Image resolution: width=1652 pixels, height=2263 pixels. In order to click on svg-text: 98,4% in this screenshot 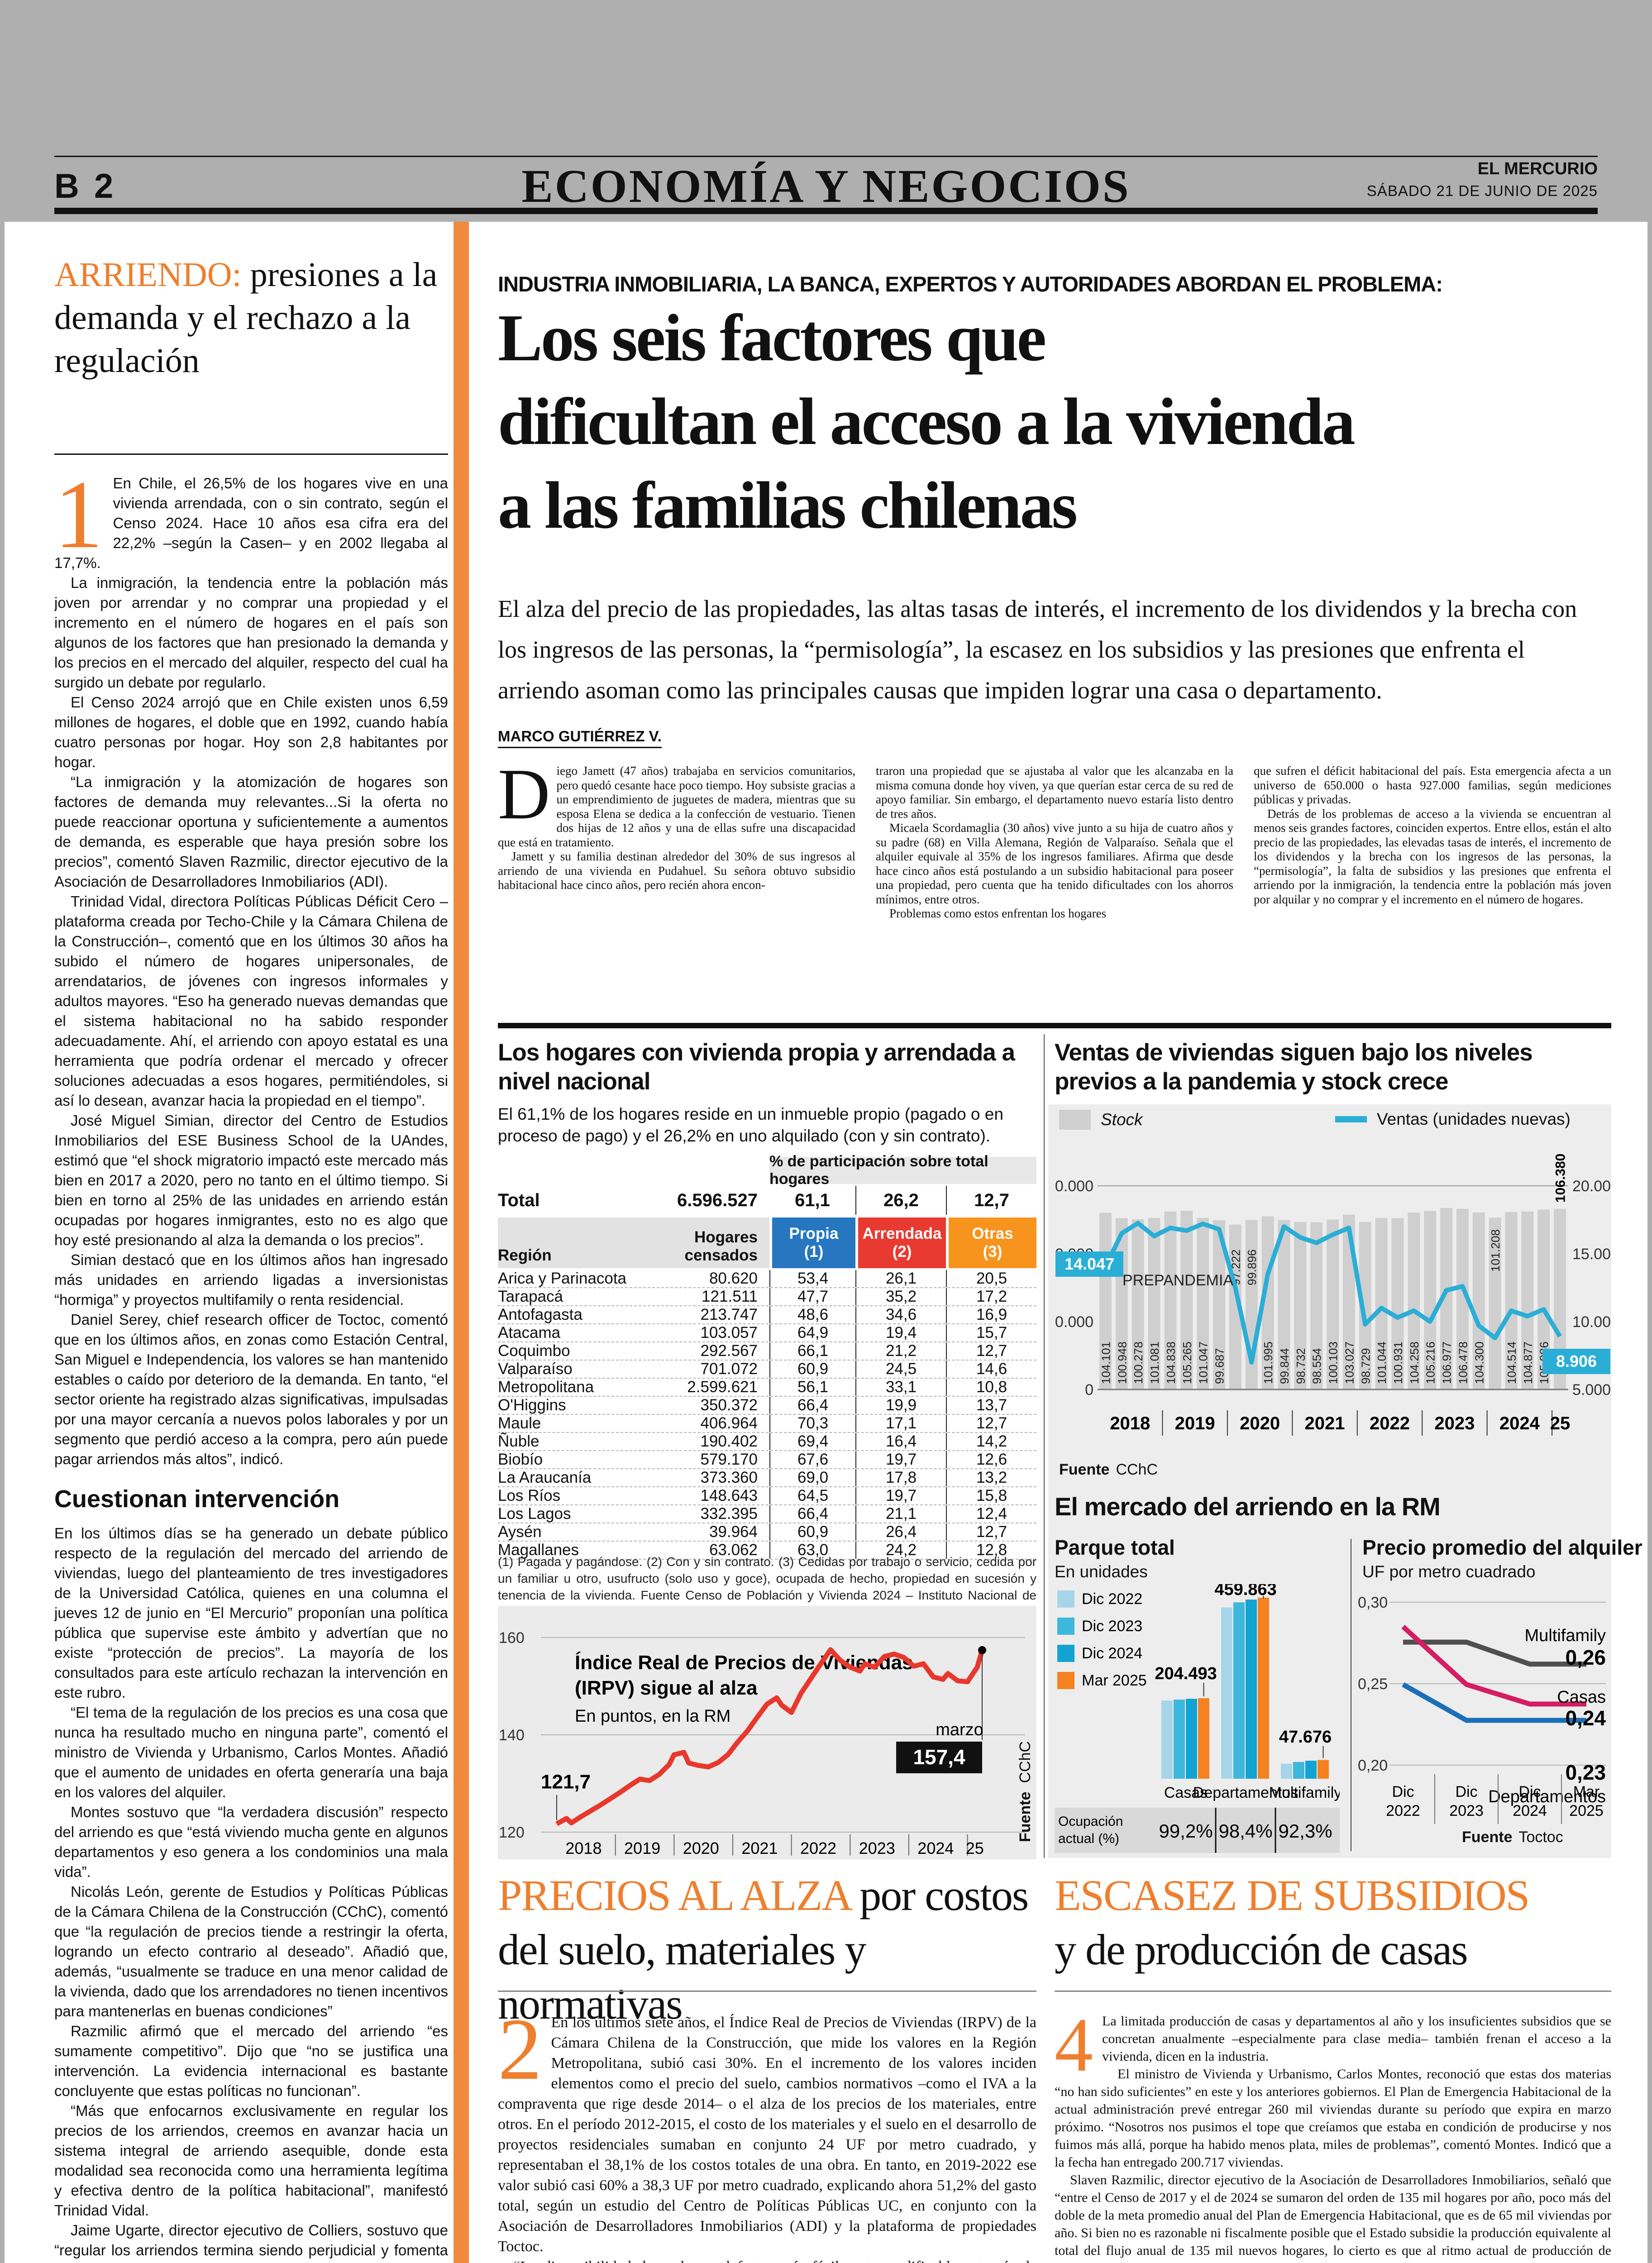, I will do `click(1245, 1831)`.